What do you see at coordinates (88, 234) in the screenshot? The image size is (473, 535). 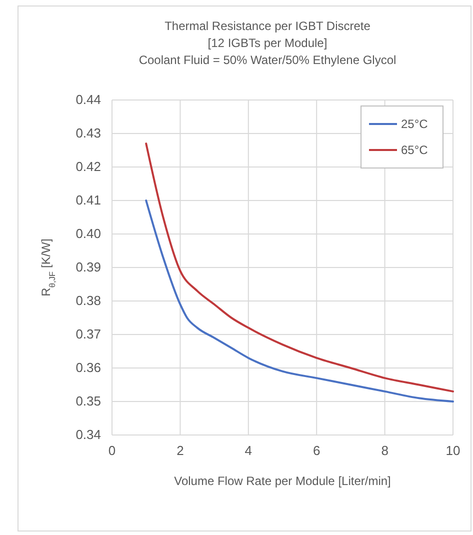 I see `y-tick-label: 0.40` at bounding box center [88, 234].